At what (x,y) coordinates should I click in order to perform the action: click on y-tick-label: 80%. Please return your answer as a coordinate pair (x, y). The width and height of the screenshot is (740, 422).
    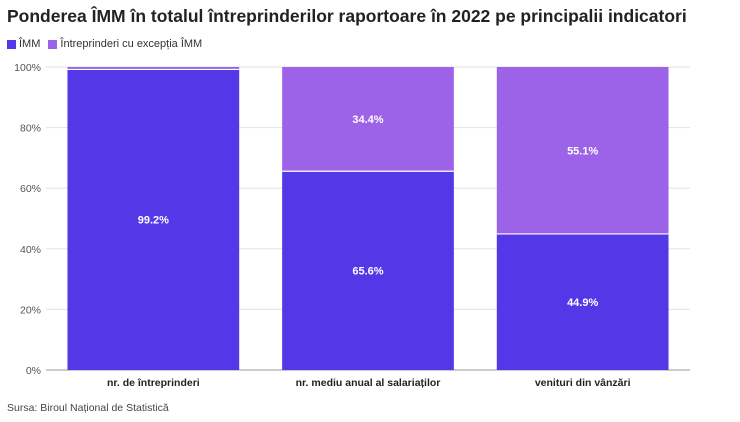
    Looking at the image, I should click on (30, 129).